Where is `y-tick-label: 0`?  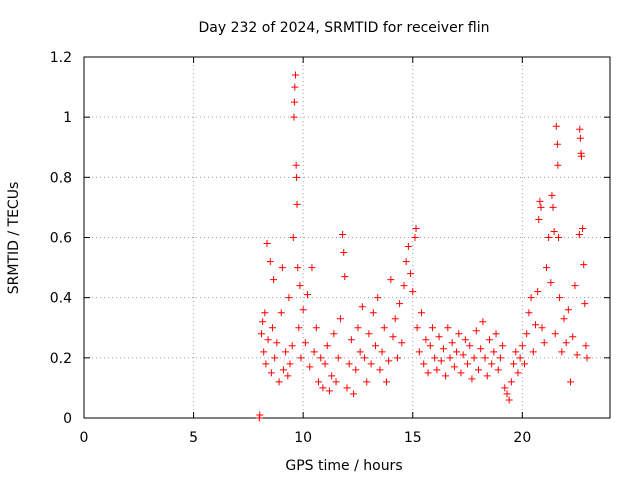 y-tick-label: 0 is located at coordinates (67, 419).